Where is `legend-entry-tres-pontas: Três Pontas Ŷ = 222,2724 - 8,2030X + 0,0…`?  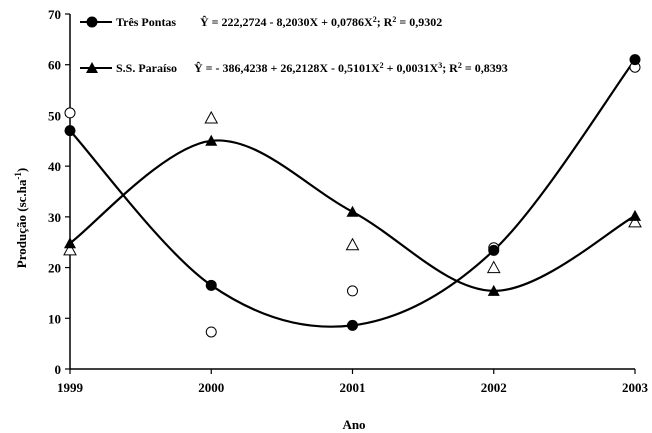 legend-entry-tres-pontas: Três Pontas Ŷ = 222,2724 - 8,2030X + 0,0… is located at coordinates (261, 22).